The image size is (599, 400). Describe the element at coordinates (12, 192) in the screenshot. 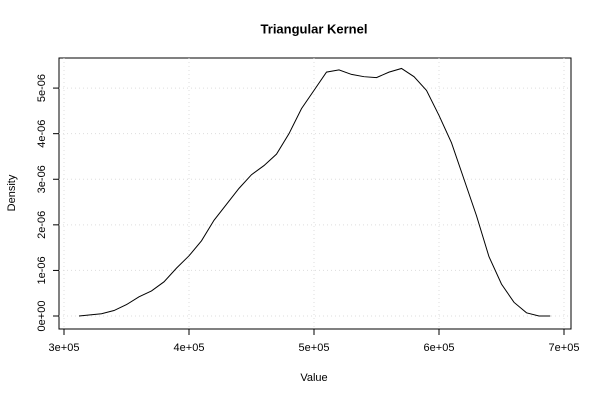

I see `y-axis-label: Density` at that location.